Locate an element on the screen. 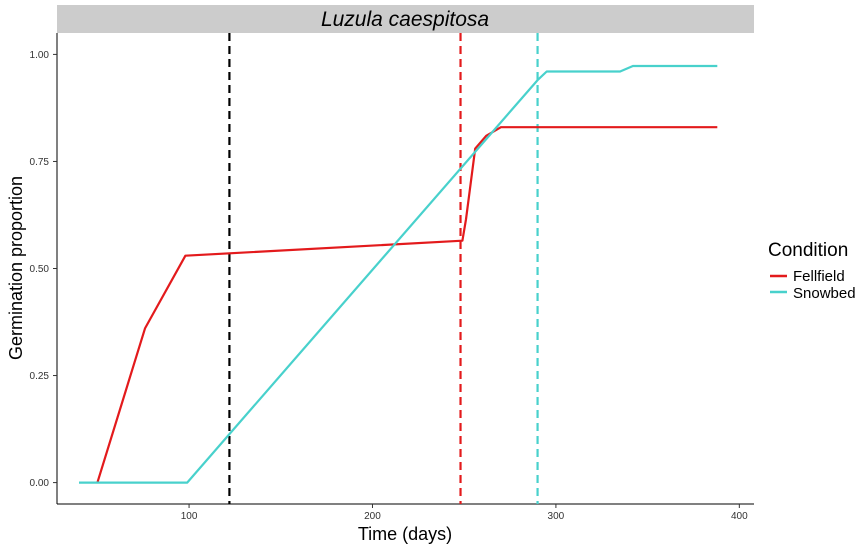 This screenshot has width=866, height=550. y-tick-label: 0.00 is located at coordinates (40, 483).